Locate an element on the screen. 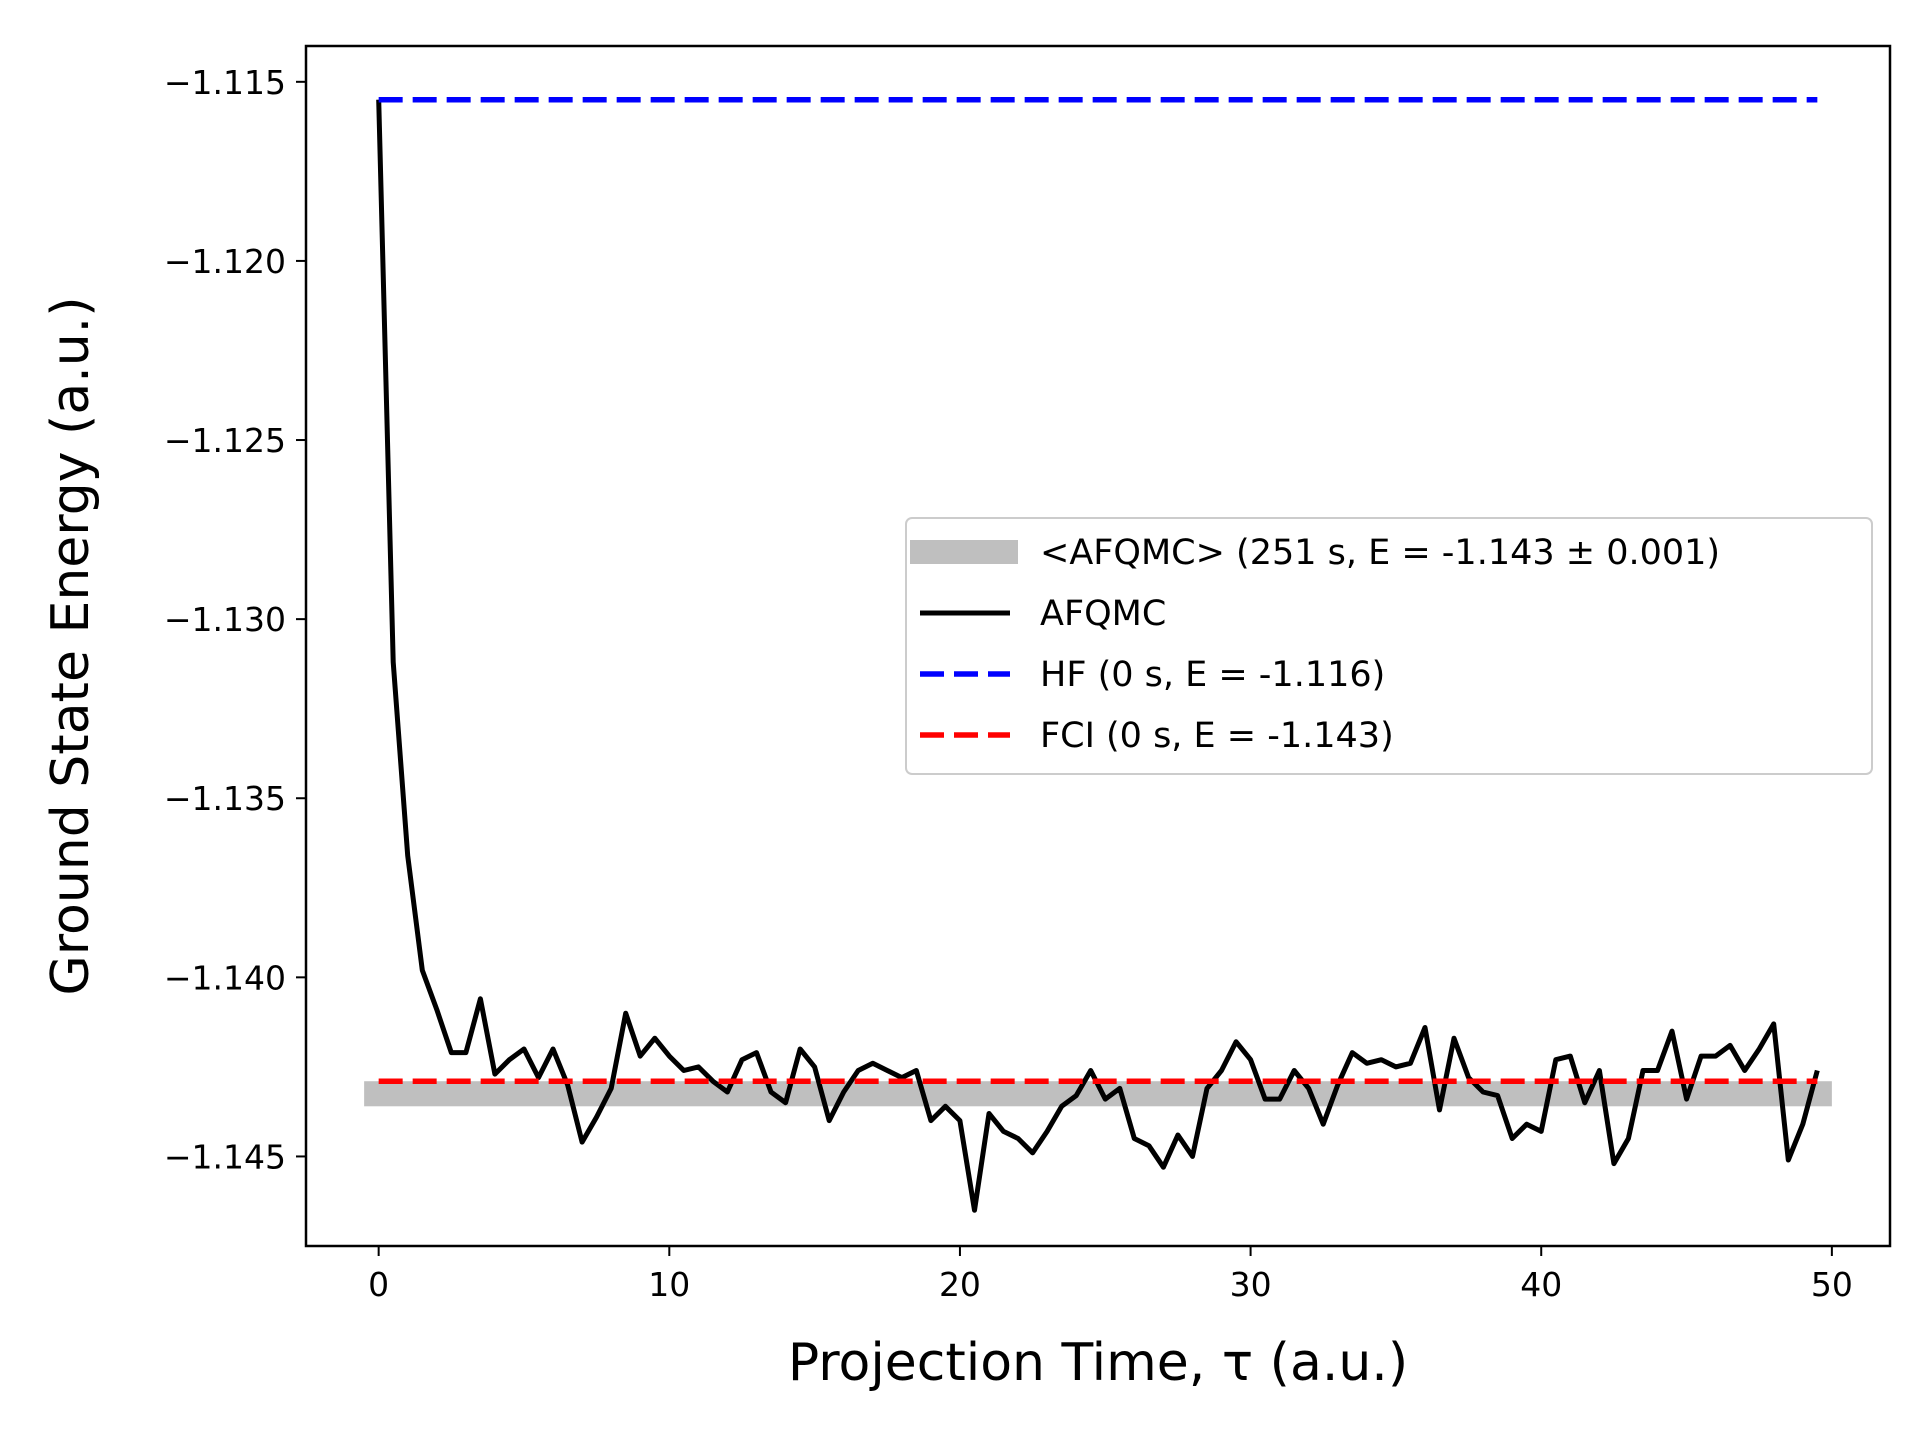 Image resolution: width=1920 pixels, height=1440 pixels. legend-box is located at coordinates (1389, 646).